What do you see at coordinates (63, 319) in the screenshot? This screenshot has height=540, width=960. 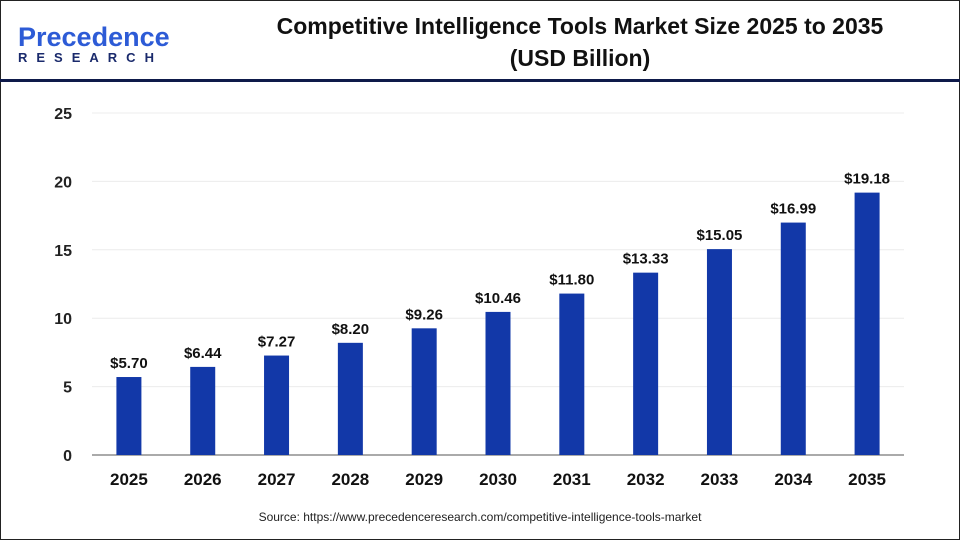 I see `y-tick-label: 10` at bounding box center [63, 319].